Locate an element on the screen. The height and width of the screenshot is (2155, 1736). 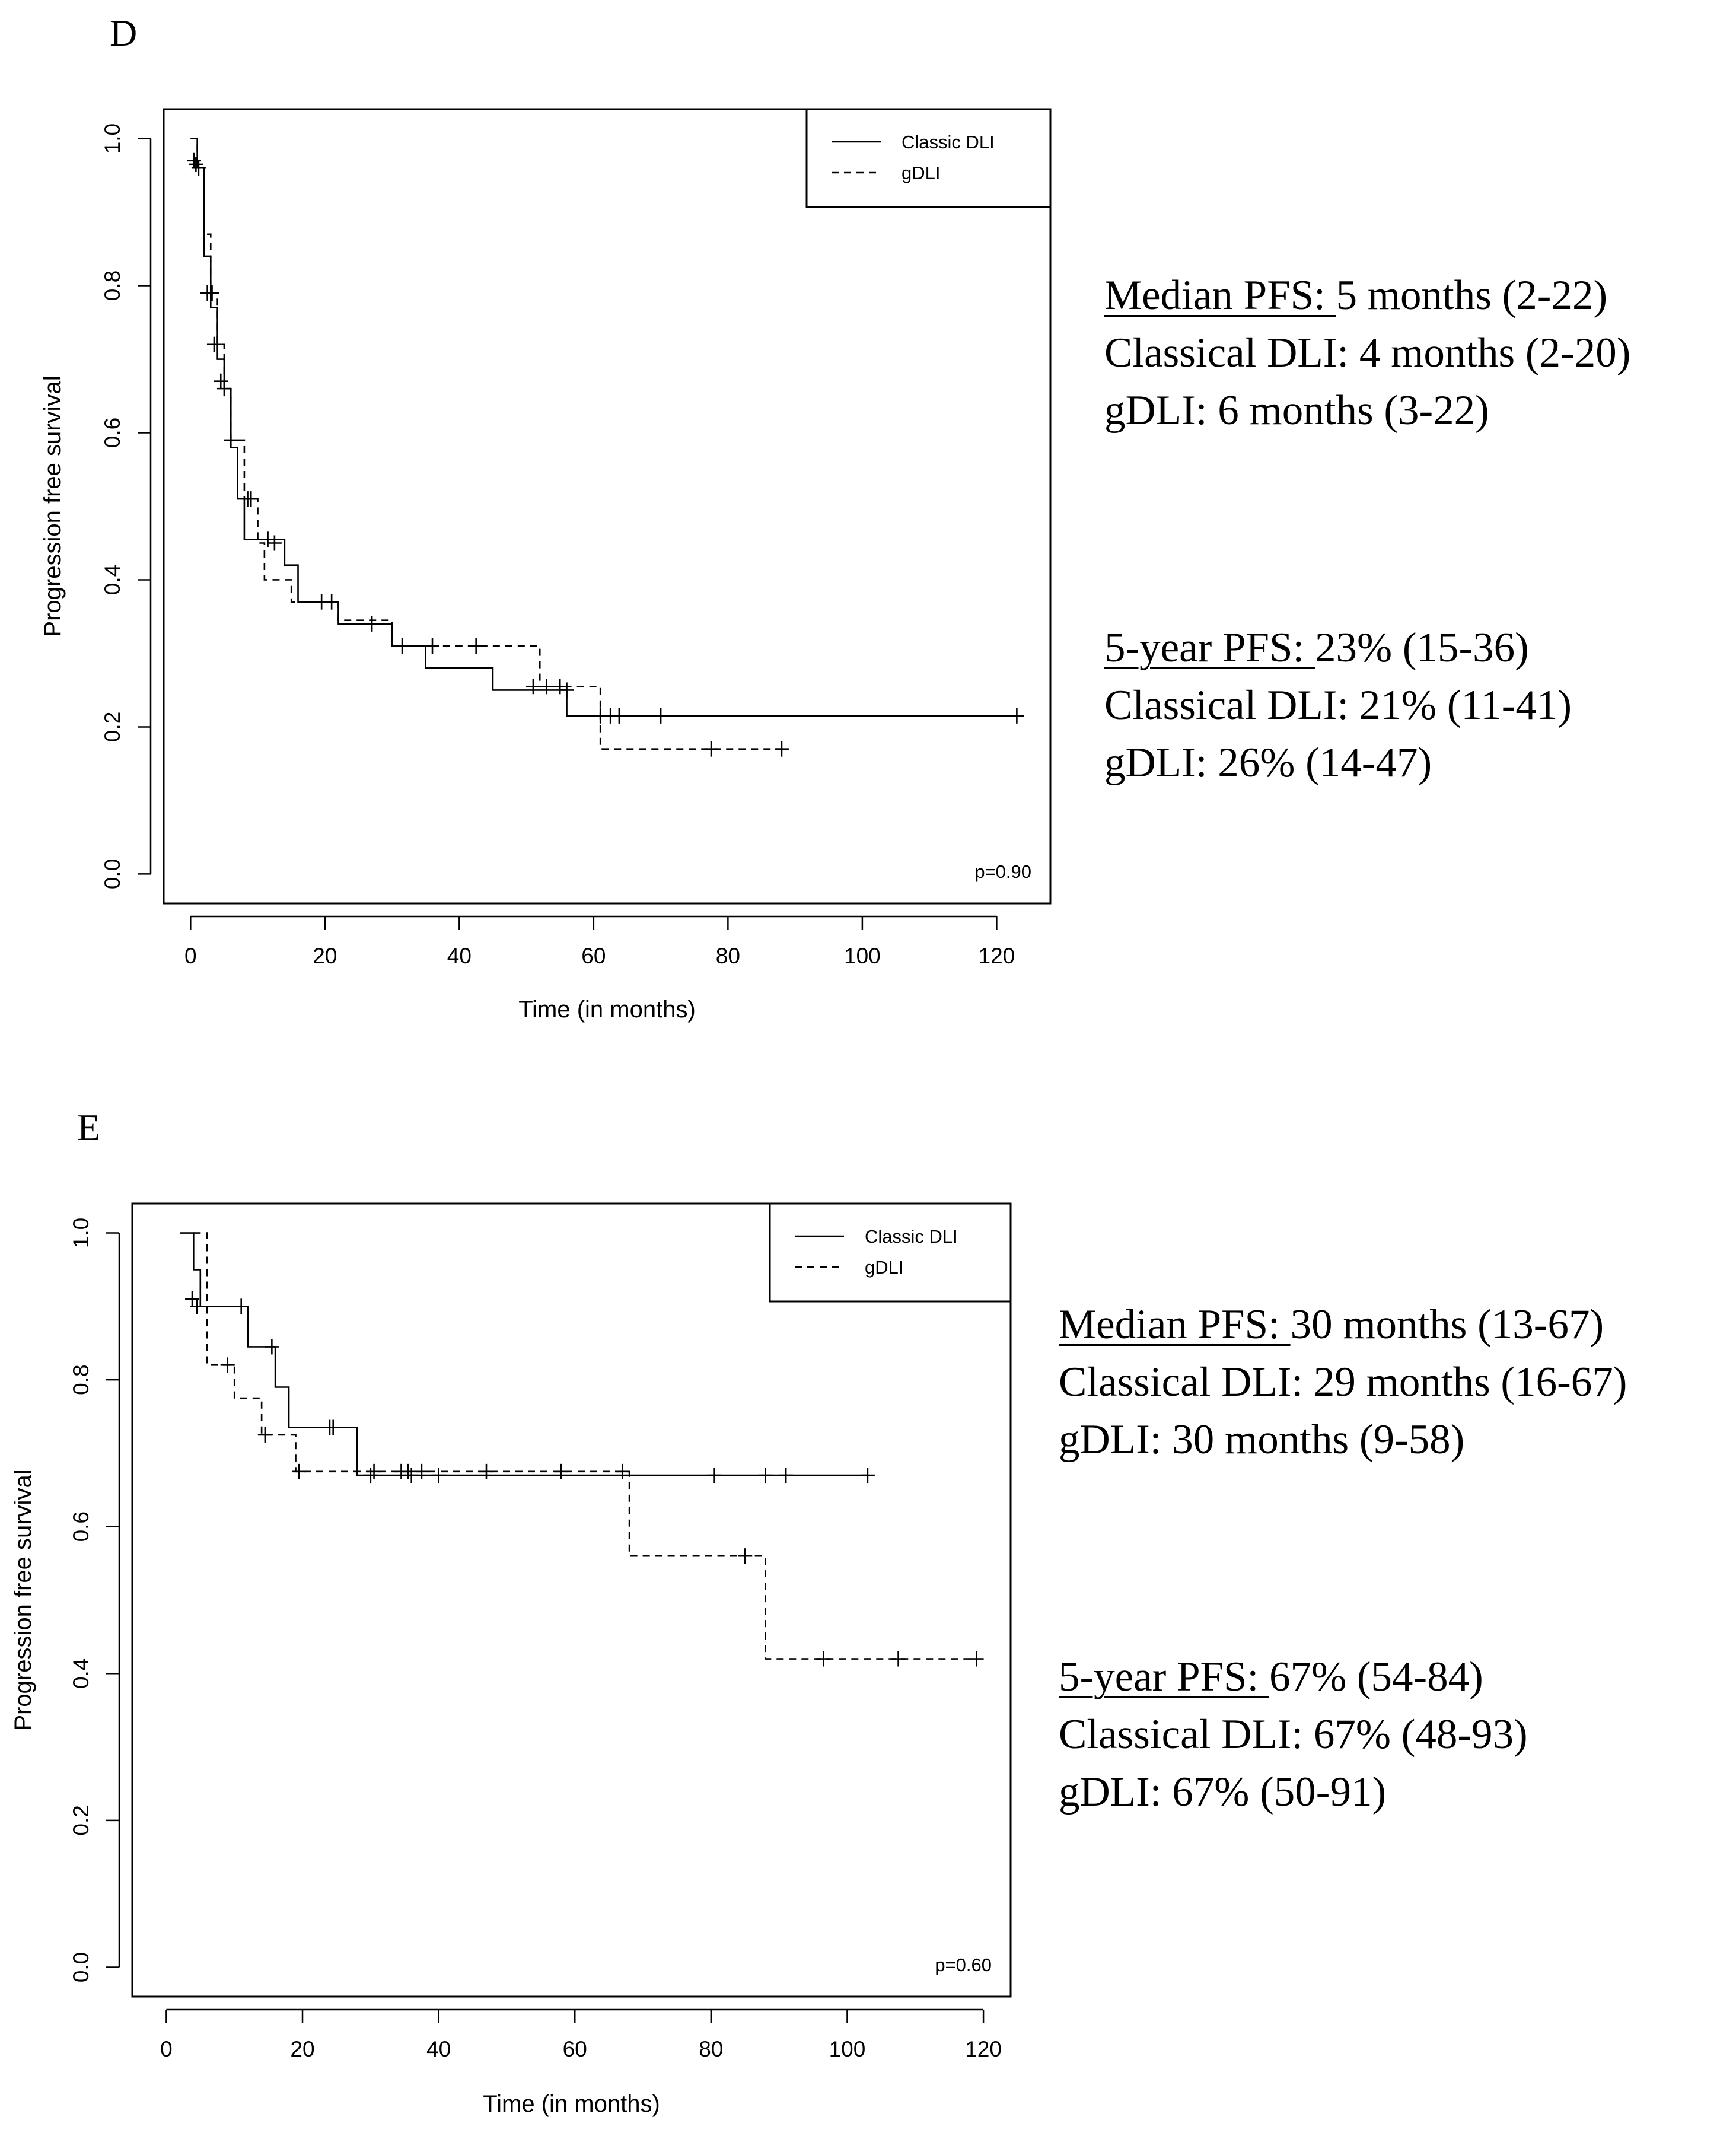
summary-d-fiveyear-gdli: gDLI: 26% (14-47) is located at coordinates (1268, 763).